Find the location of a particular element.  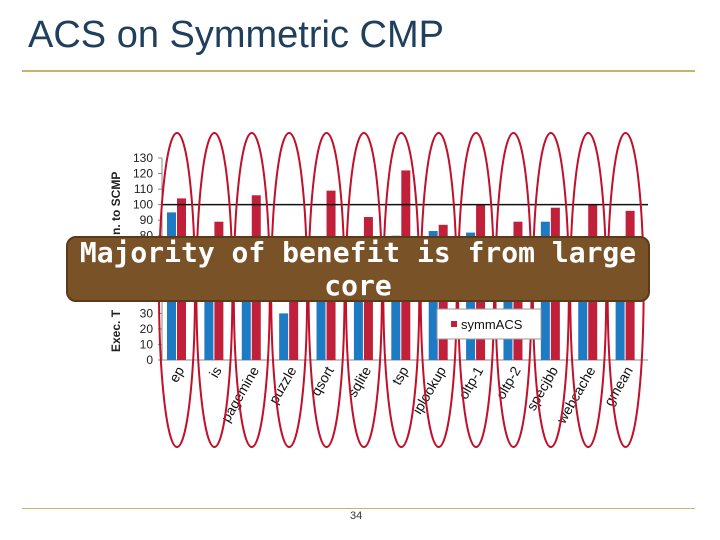

y-tick-label: 10 is located at coordinates (147, 344).